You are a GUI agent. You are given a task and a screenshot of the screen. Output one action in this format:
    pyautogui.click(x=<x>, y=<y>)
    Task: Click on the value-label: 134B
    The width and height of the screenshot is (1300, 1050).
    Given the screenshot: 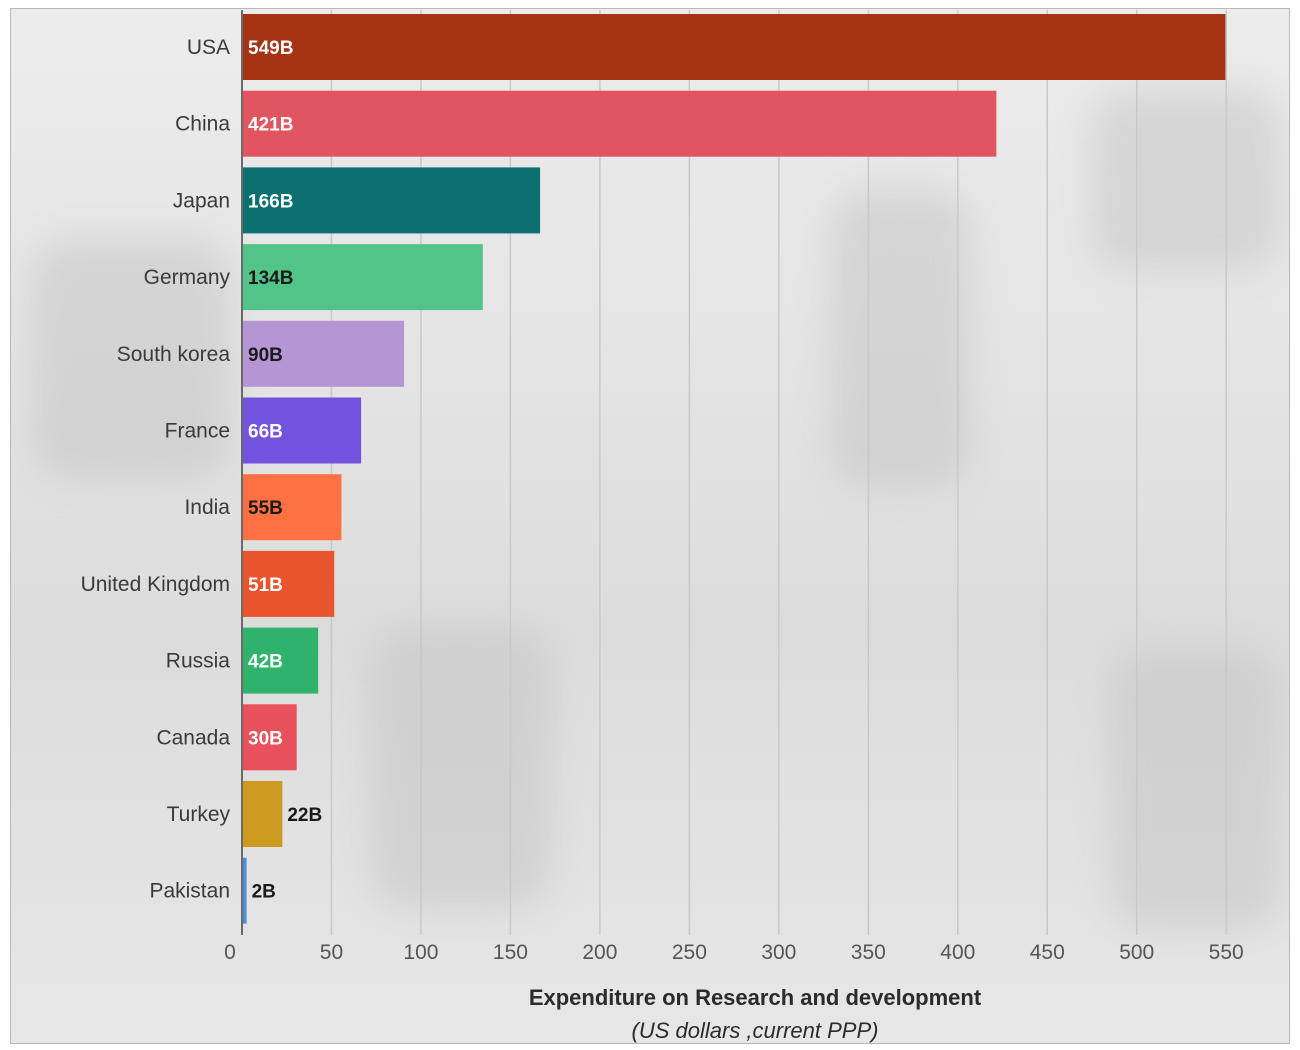 What is the action you would take?
    pyautogui.click(x=270, y=278)
    